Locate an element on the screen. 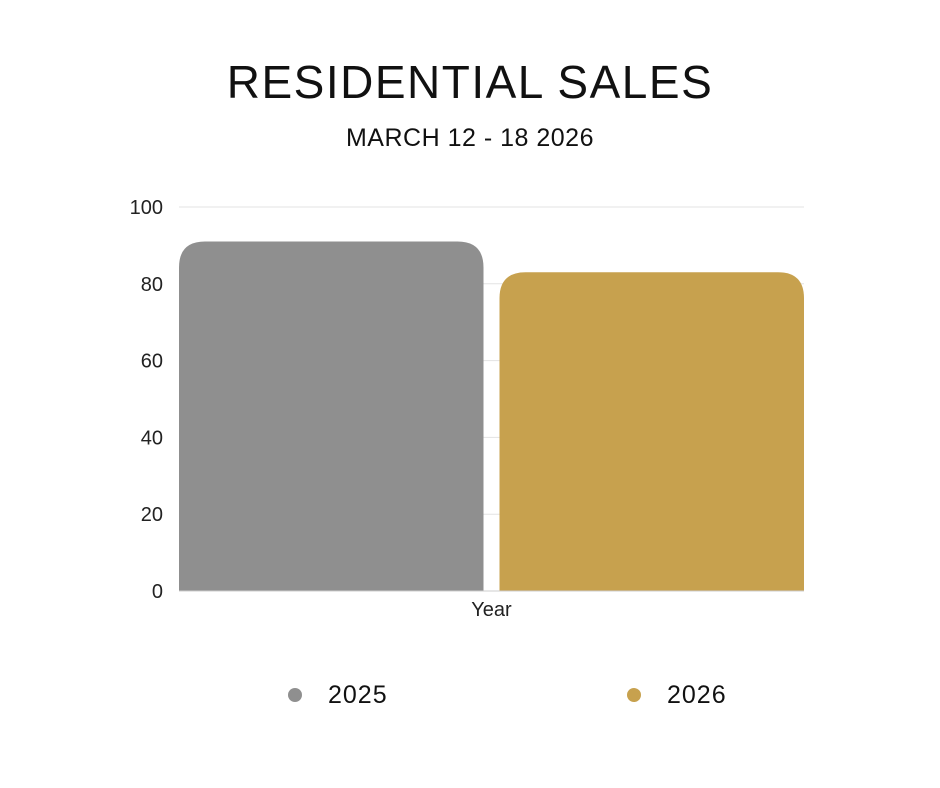  y-axis-ticks: 0 20 40 60 80 100 is located at coordinates (146, 400).